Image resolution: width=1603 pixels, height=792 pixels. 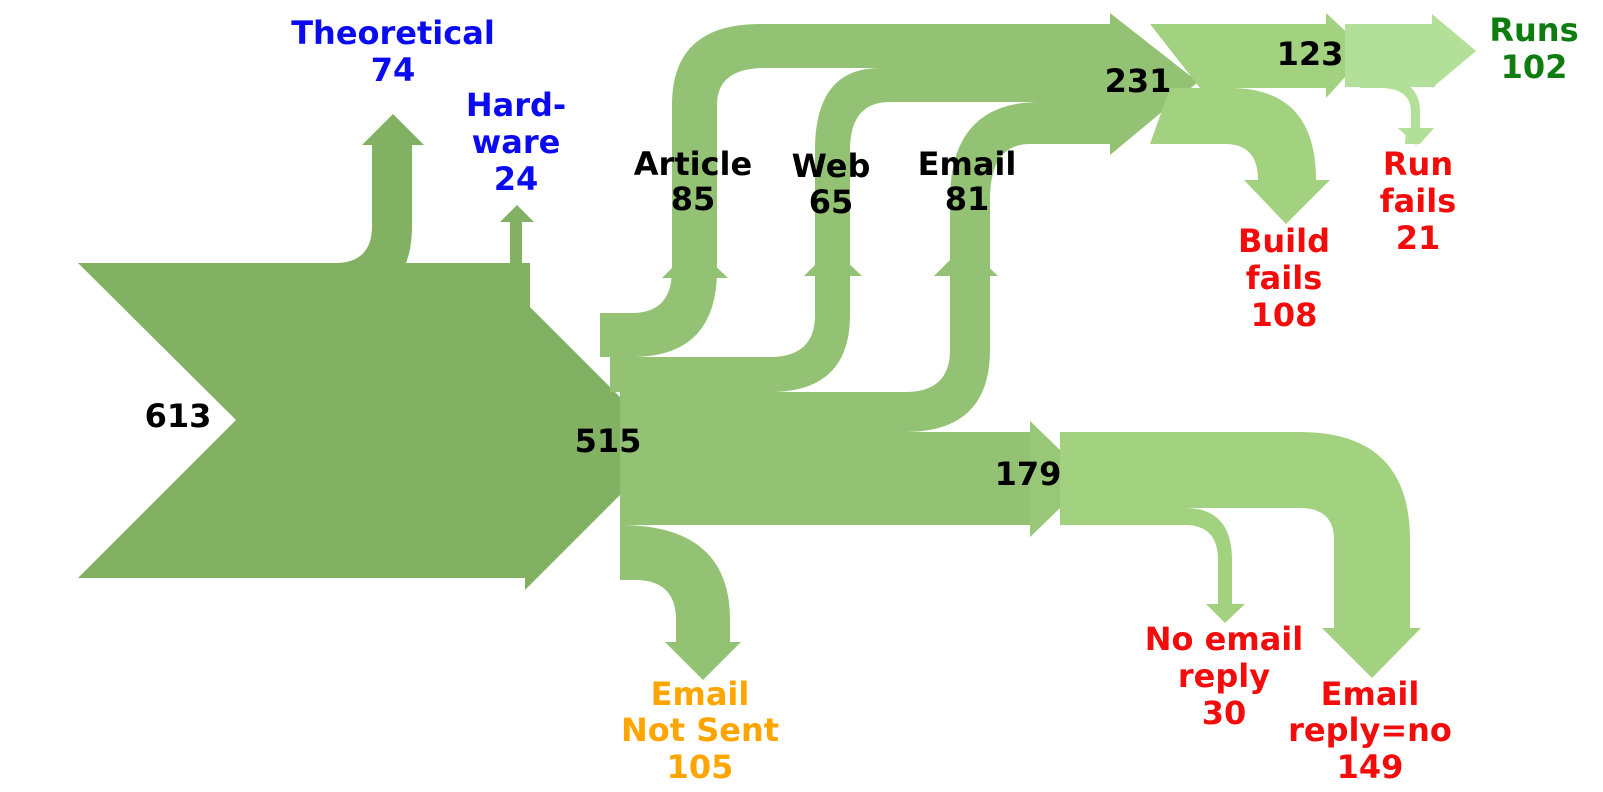 I want to click on label-build-fails-value: 108, so click(x=1284, y=315).